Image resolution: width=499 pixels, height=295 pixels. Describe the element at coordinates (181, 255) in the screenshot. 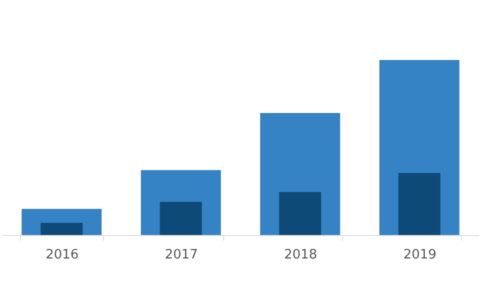

I see `x-tick-label: 2017` at that location.